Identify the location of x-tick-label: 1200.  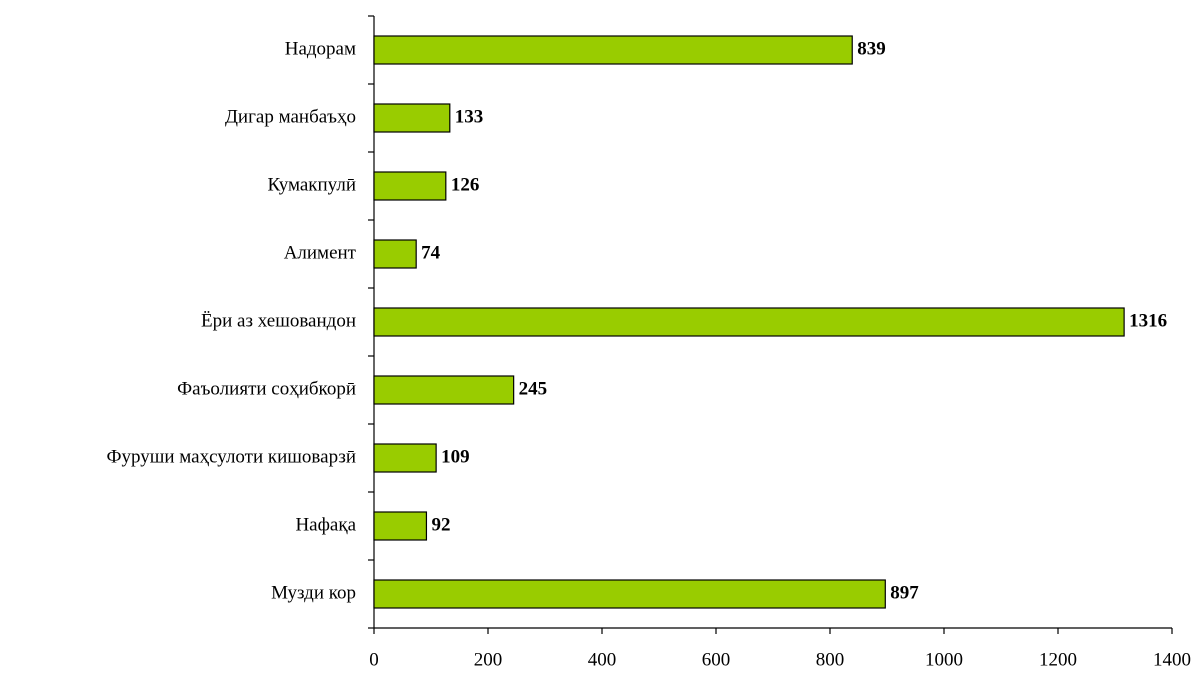
(1058, 659).